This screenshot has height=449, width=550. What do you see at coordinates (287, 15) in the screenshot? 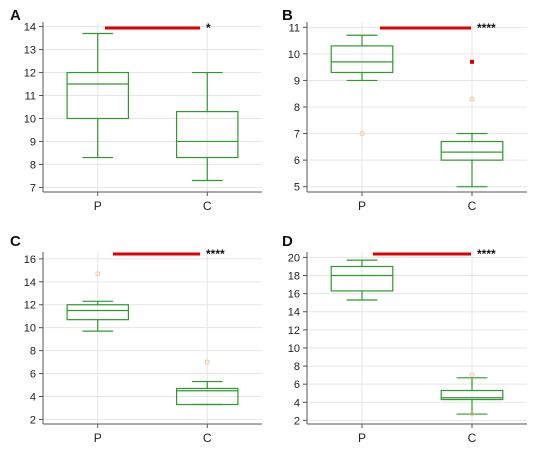
I see `panel-letter: B` at bounding box center [287, 15].